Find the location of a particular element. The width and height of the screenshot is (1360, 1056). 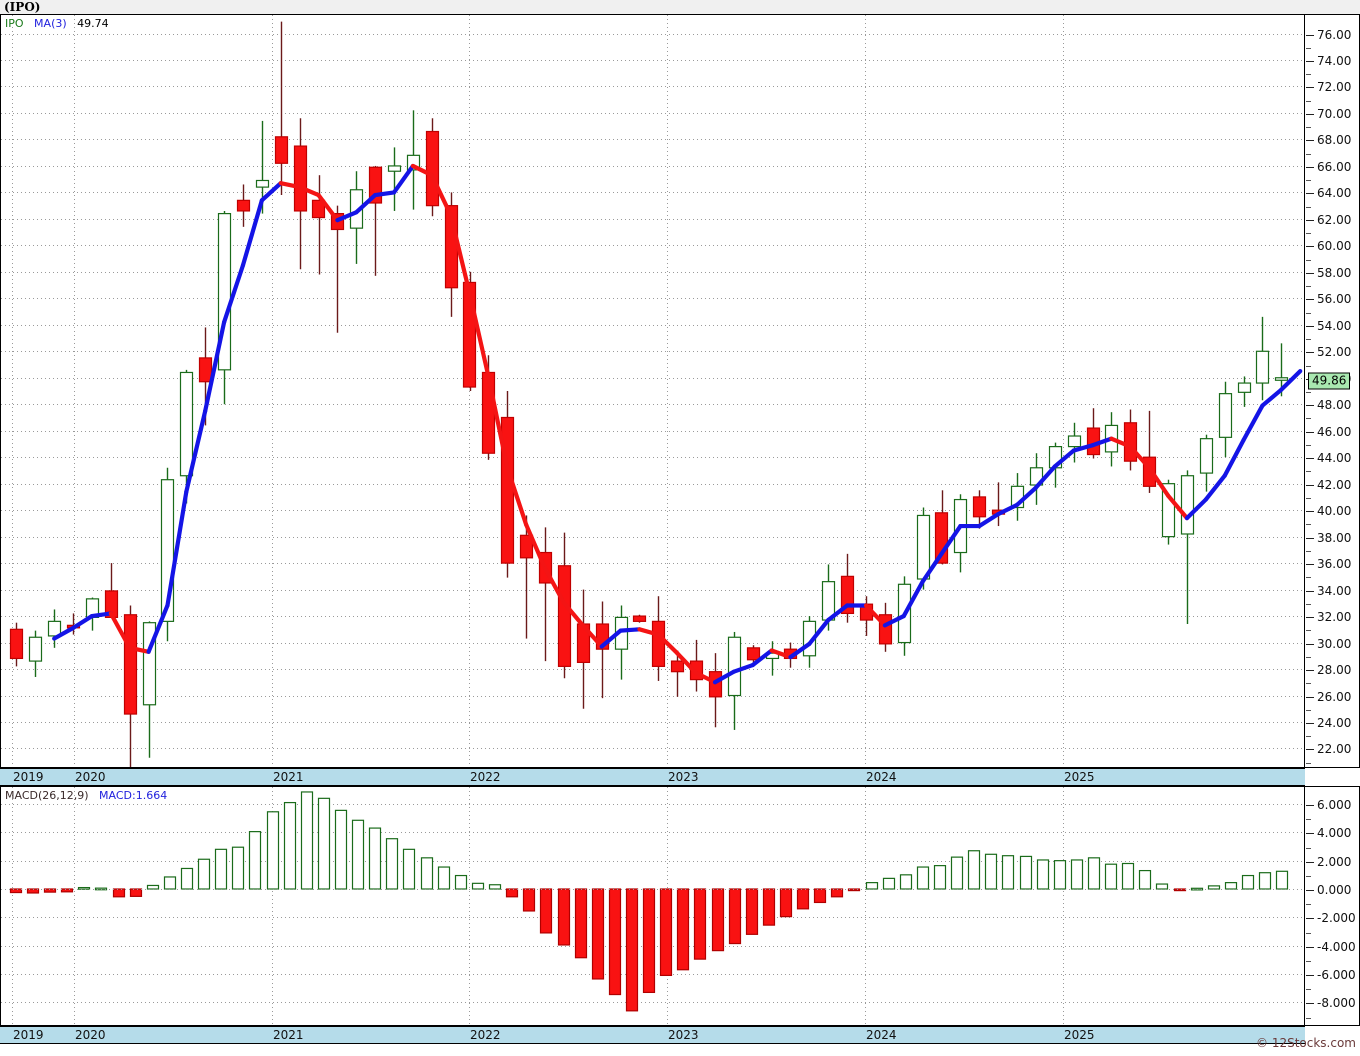

macd-y-axis-label: 4.000 is located at coordinates (1334, 833).